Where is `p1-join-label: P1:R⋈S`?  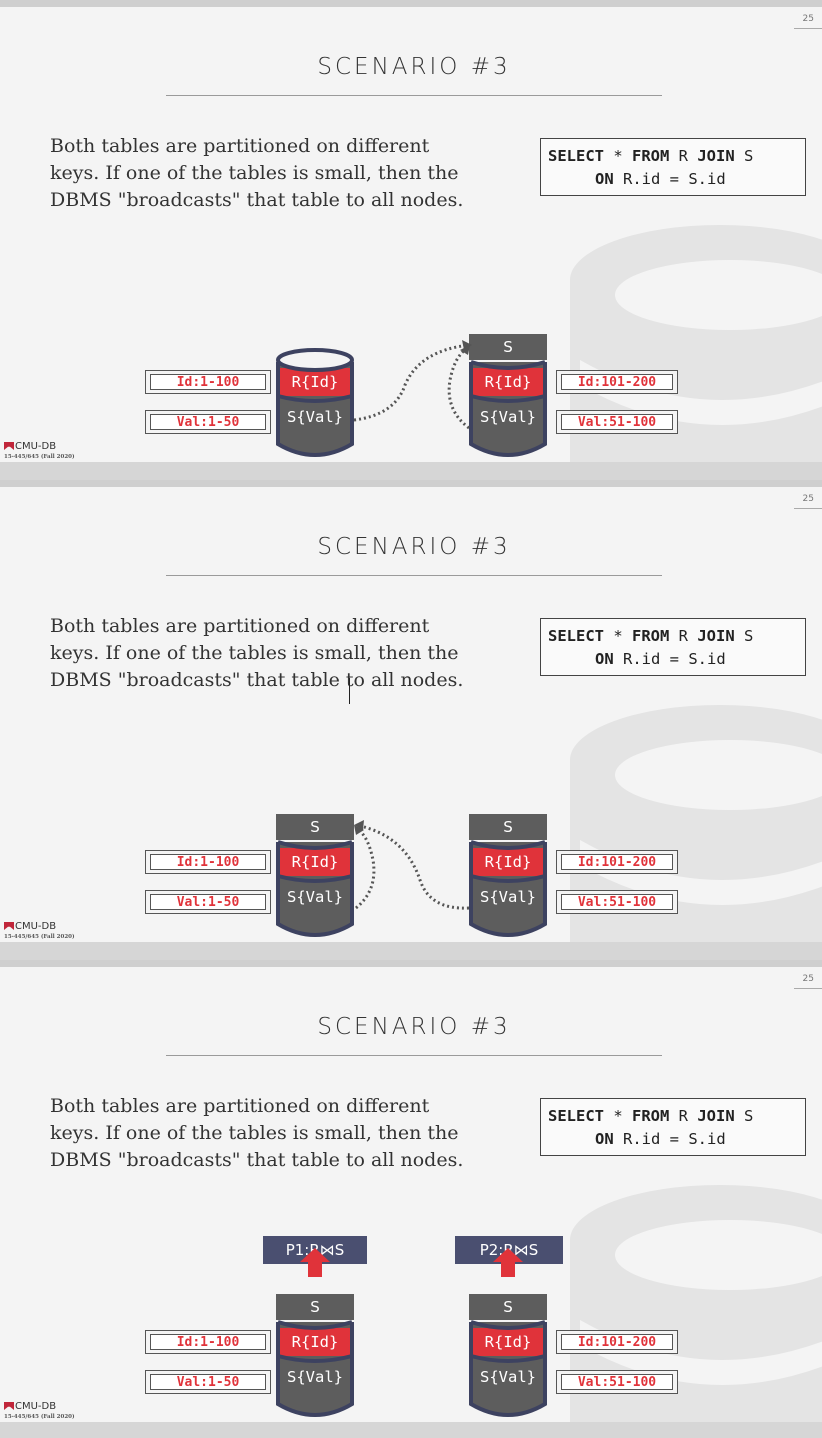 p1-join-label: P1:R⋈S is located at coordinates (315, 1250).